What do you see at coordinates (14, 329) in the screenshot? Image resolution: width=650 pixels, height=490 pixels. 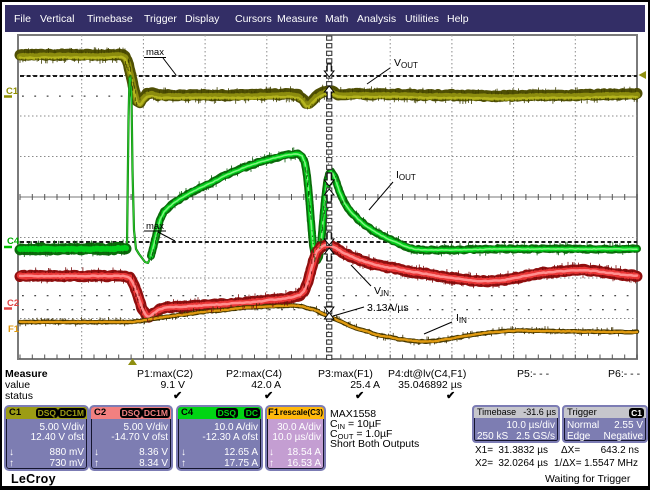 I see `svg-text: F1` at bounding box center [14, 329].